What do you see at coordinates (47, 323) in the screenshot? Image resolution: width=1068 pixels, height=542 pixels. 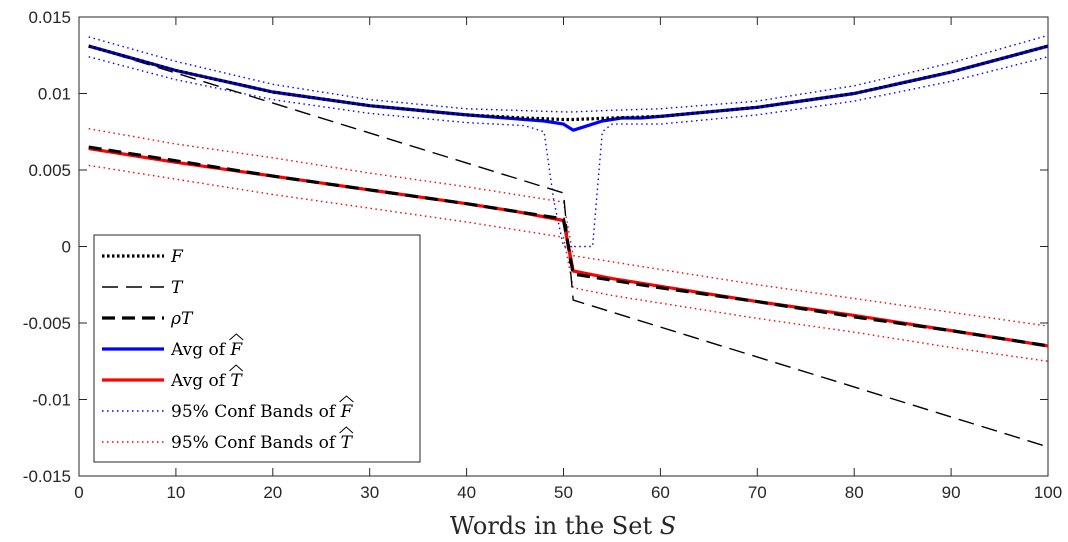 I see `y-tick-label: -0.005` at bounding box center [47, 323].